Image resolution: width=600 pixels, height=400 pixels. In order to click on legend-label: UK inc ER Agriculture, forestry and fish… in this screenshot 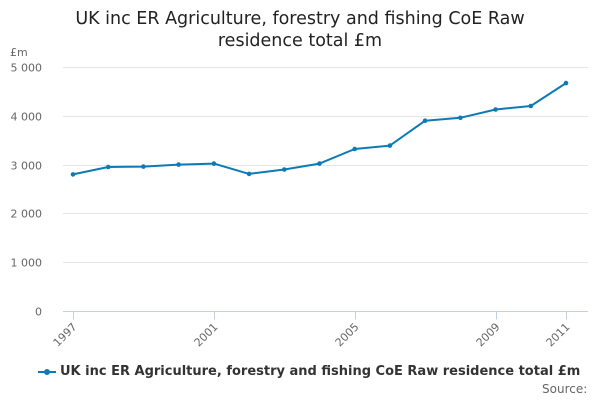, I will do `click(320, 371)`.